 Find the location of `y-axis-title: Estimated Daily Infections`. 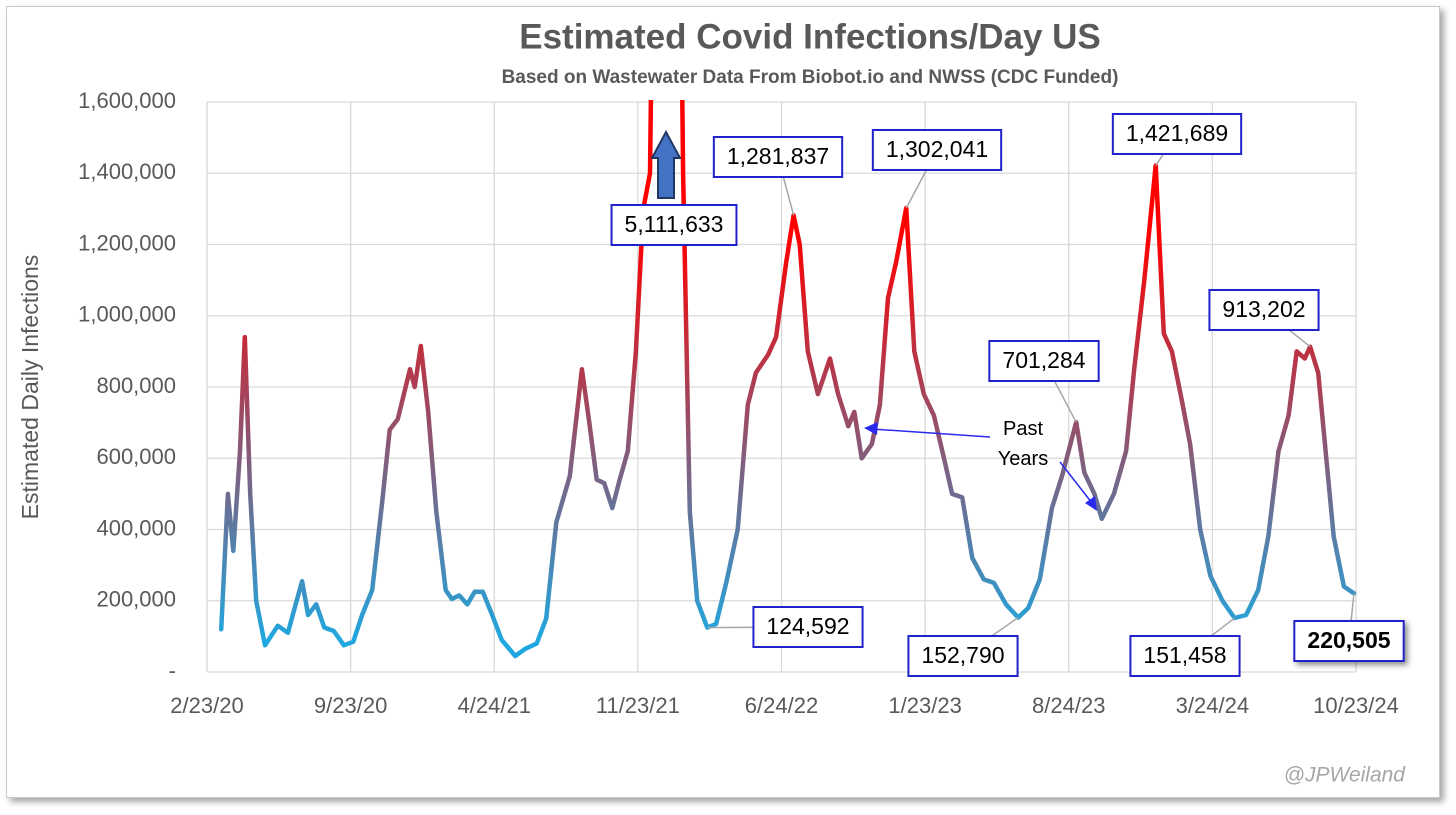

y-axis-title: Estimated Daily Infections is located at coordinates (30, 387).